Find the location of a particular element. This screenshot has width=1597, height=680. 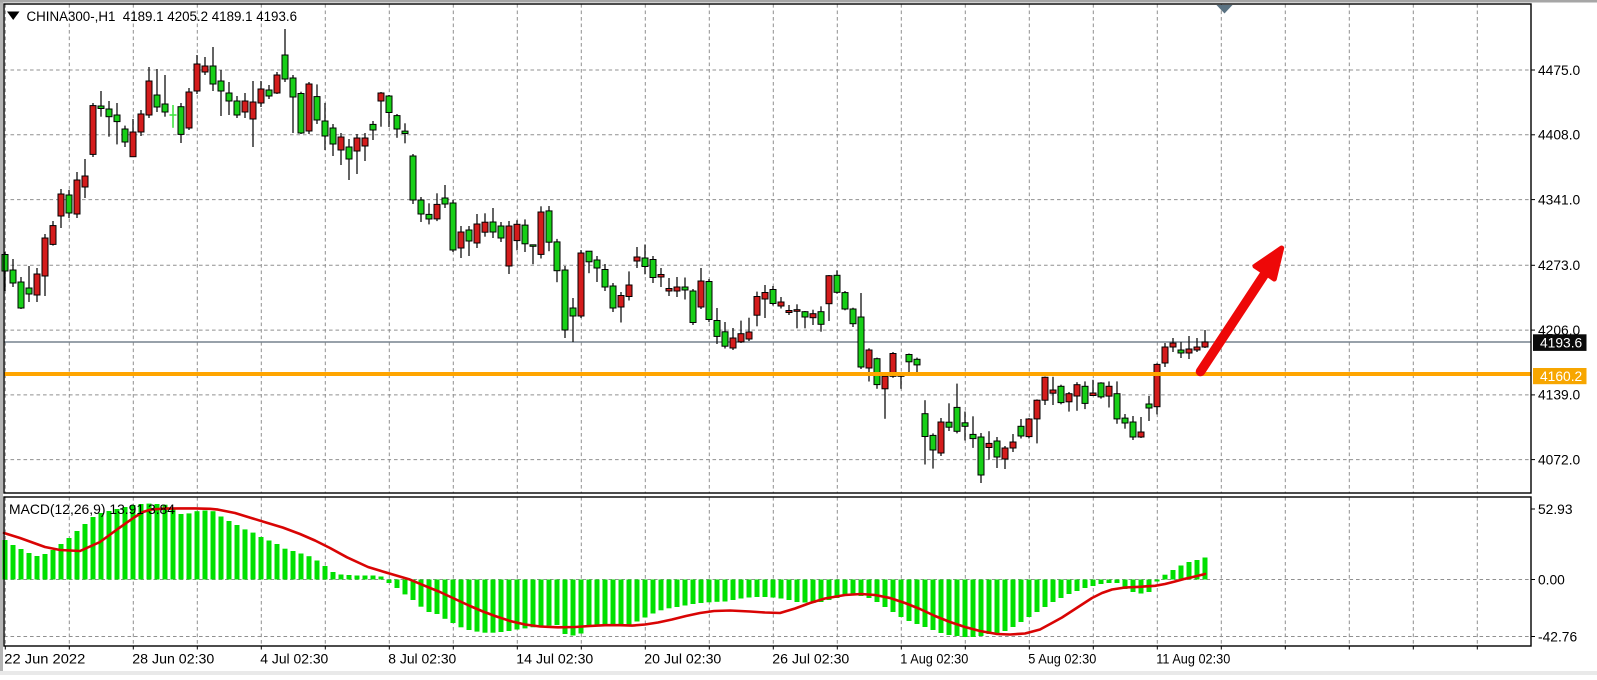

svg-text: 52.93 is located at coordinates (1555, 509).